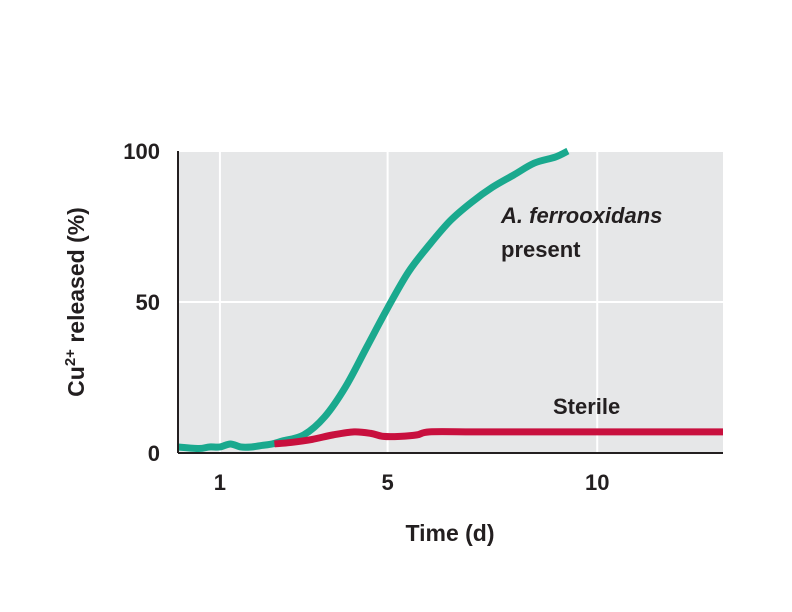  I want to click on y-axis-title: Cu2+ released (%), so click(75, 302).